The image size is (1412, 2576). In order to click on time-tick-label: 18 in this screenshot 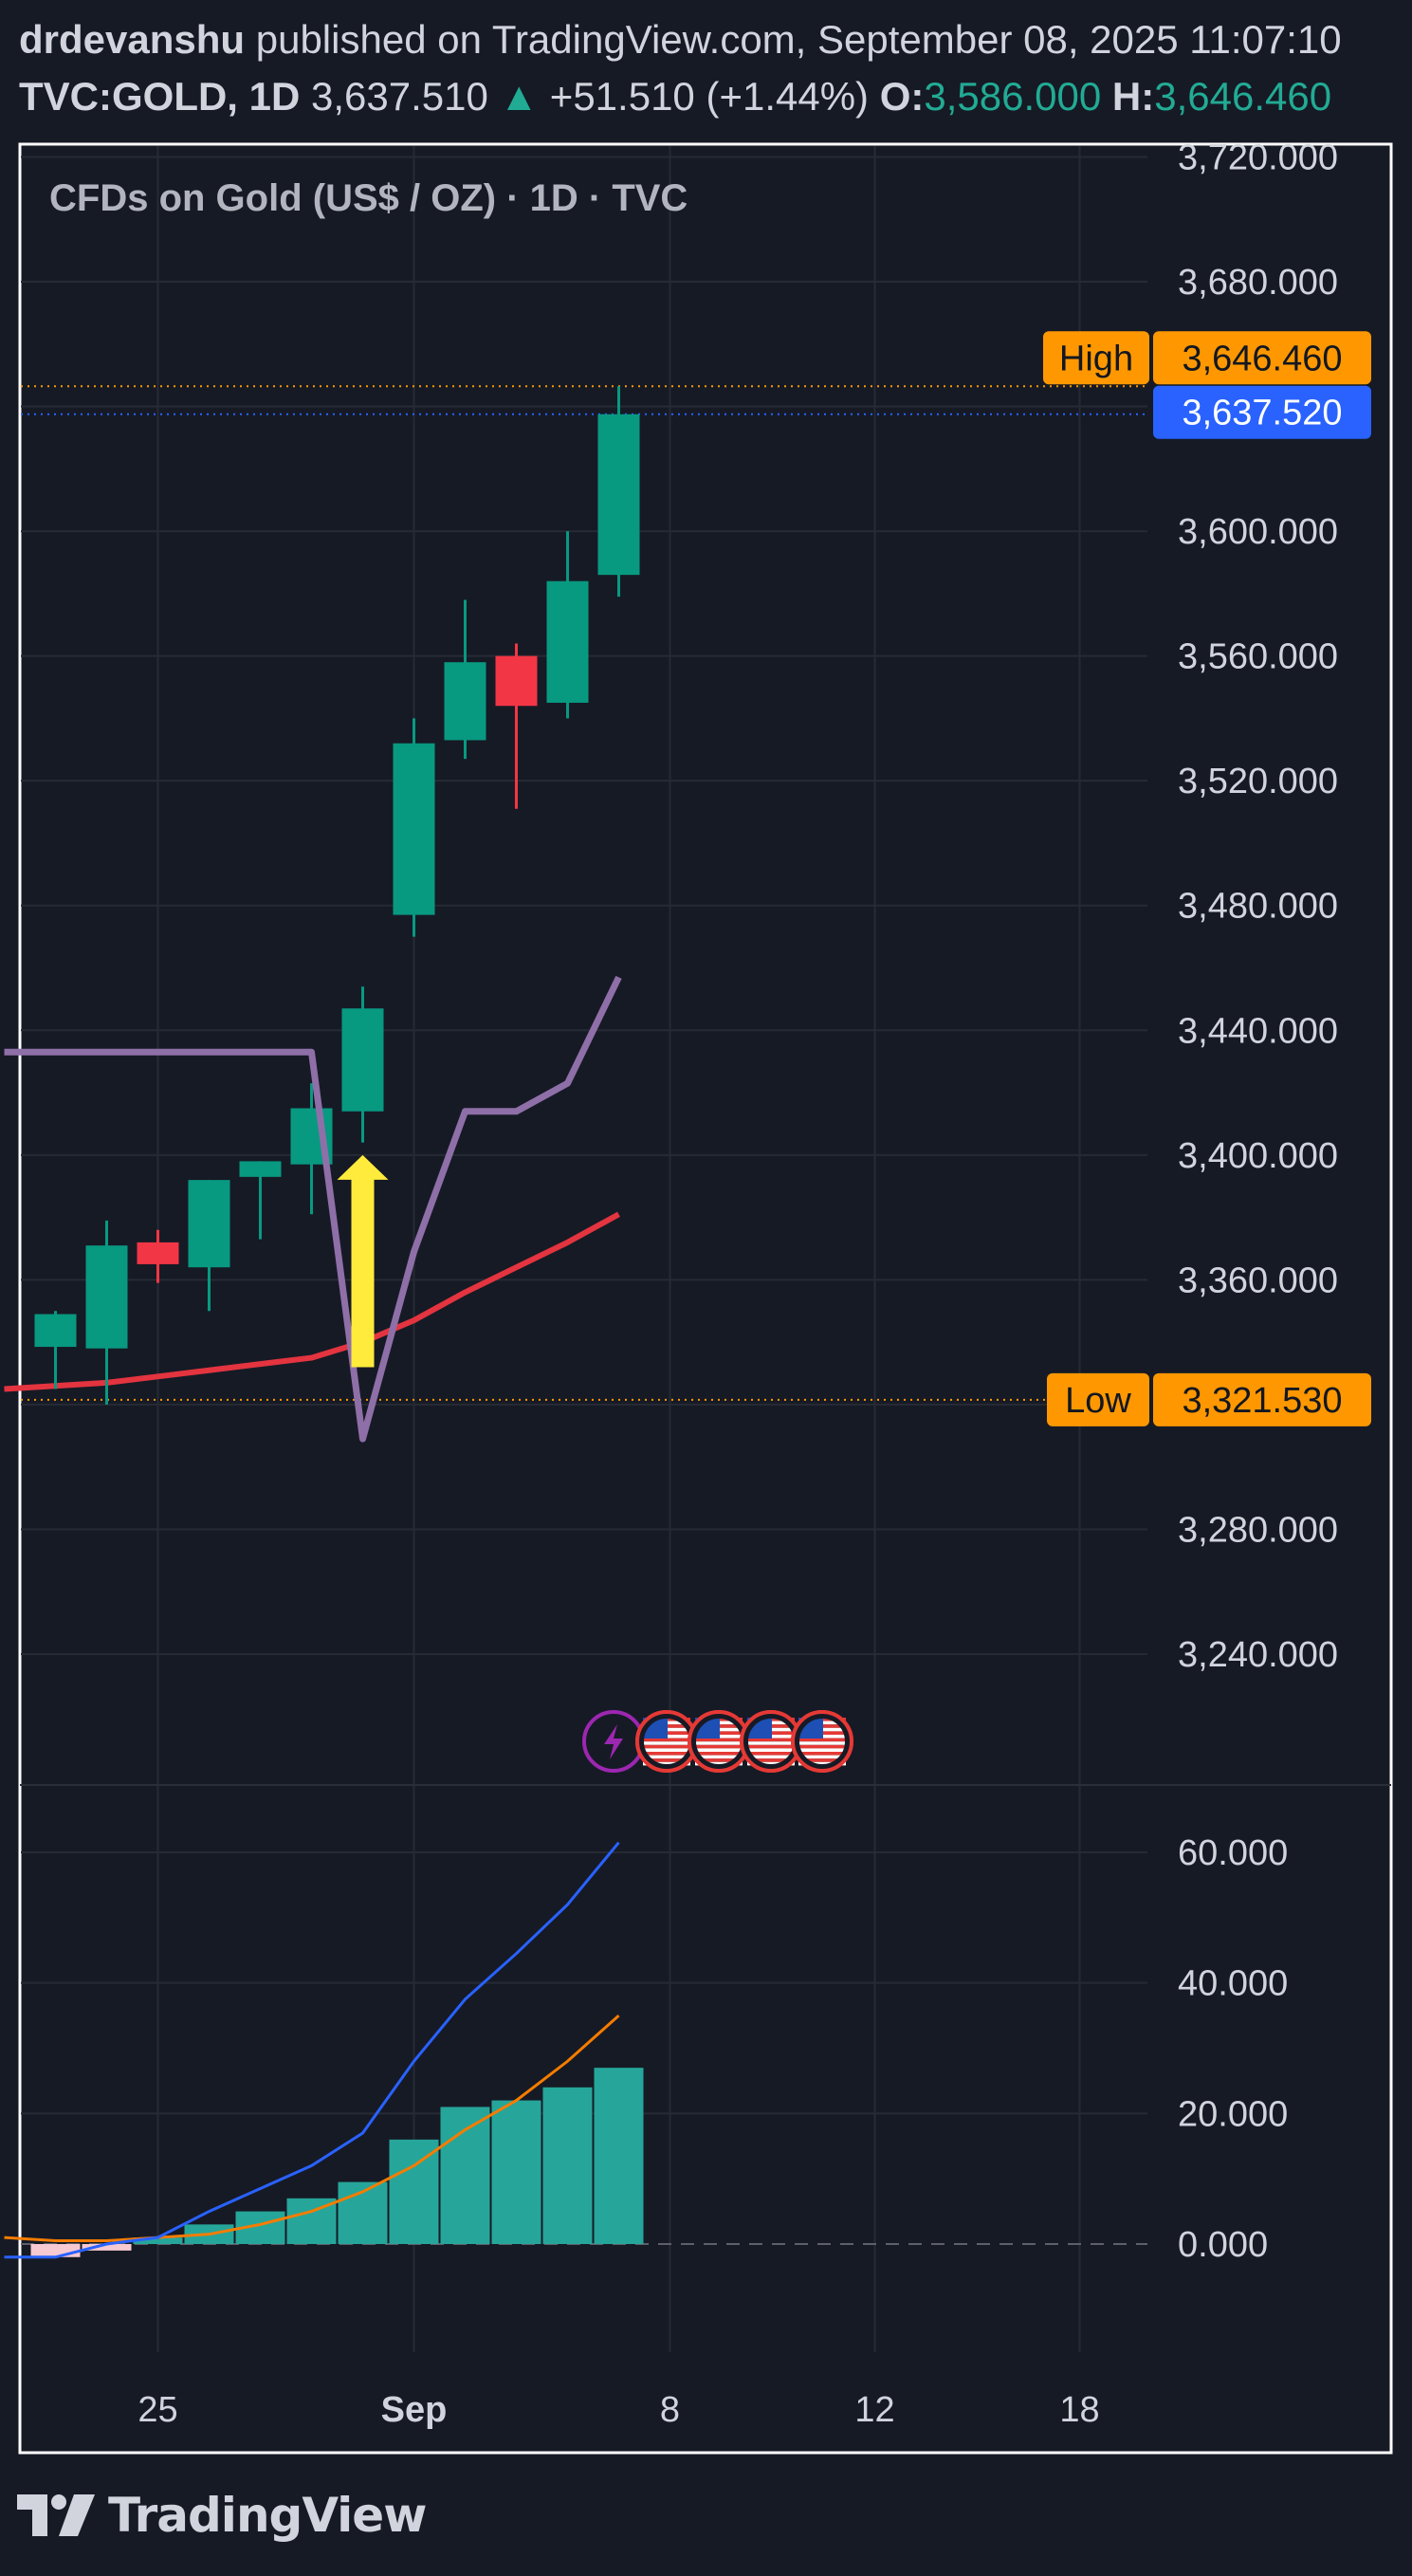, I will do `click(1079, 2410)`.